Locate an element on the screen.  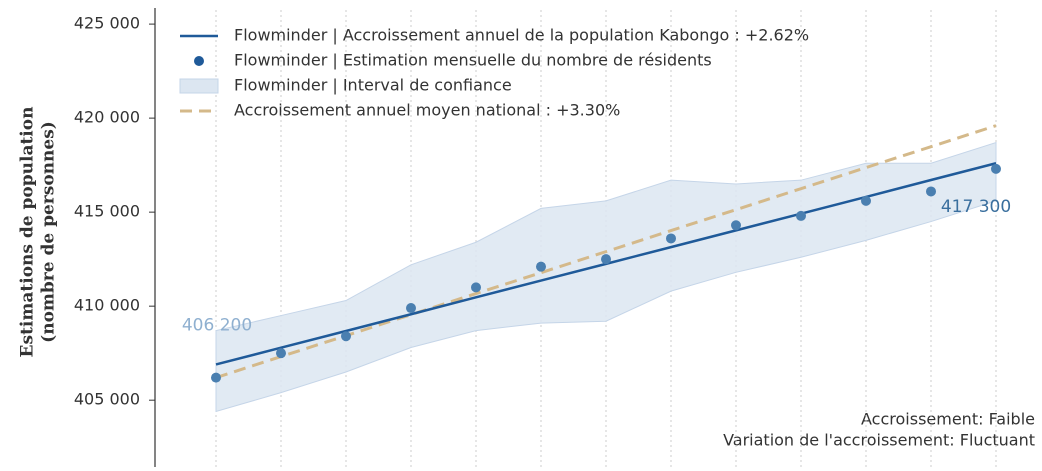
annotation: Variation de l'accroissement: Fluctuant is located at coordinates (879, 440).